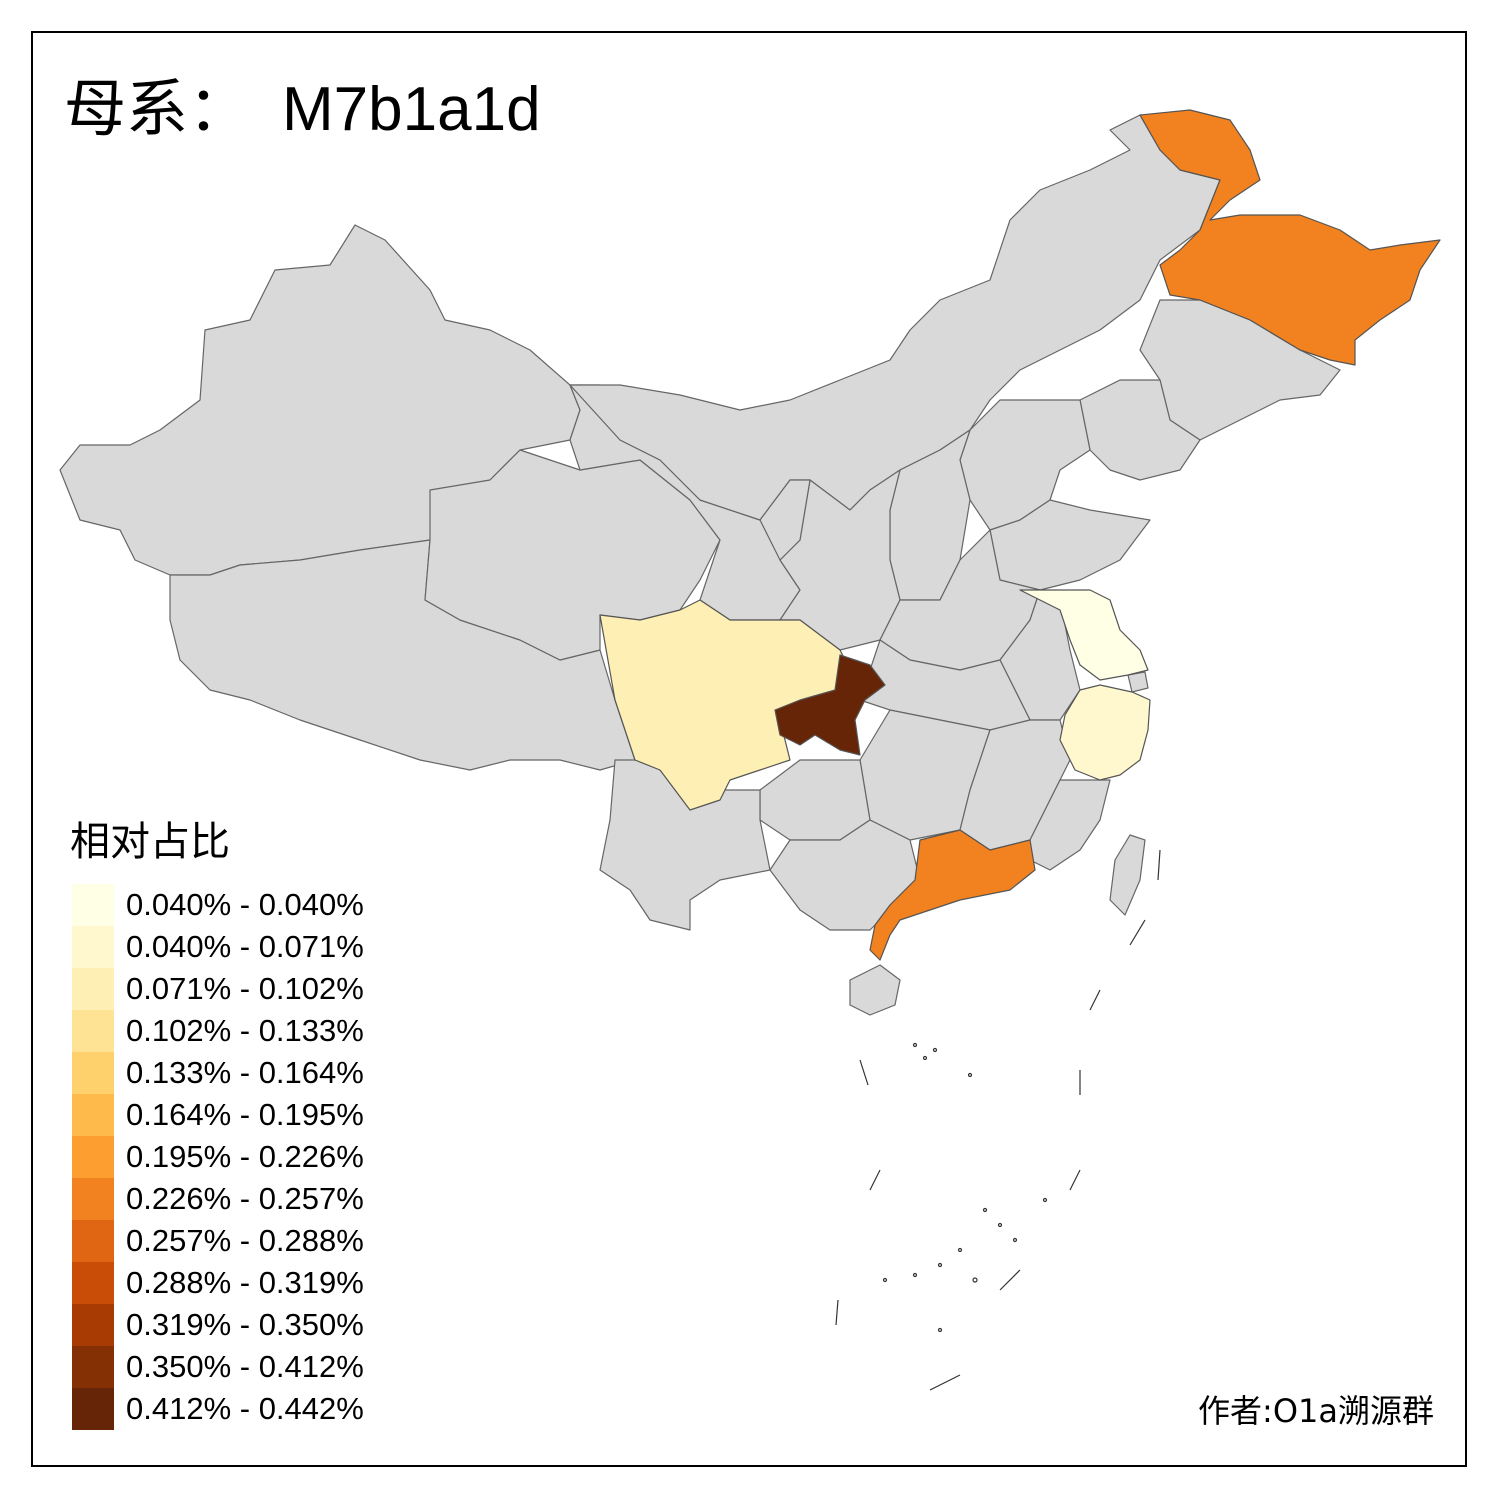 This screenshot has height=1500, width=1500. Describe the element at coordinates (245, 1324) in the screenshot. I see `legend-label: 0.319% - 0.350%` at that location.